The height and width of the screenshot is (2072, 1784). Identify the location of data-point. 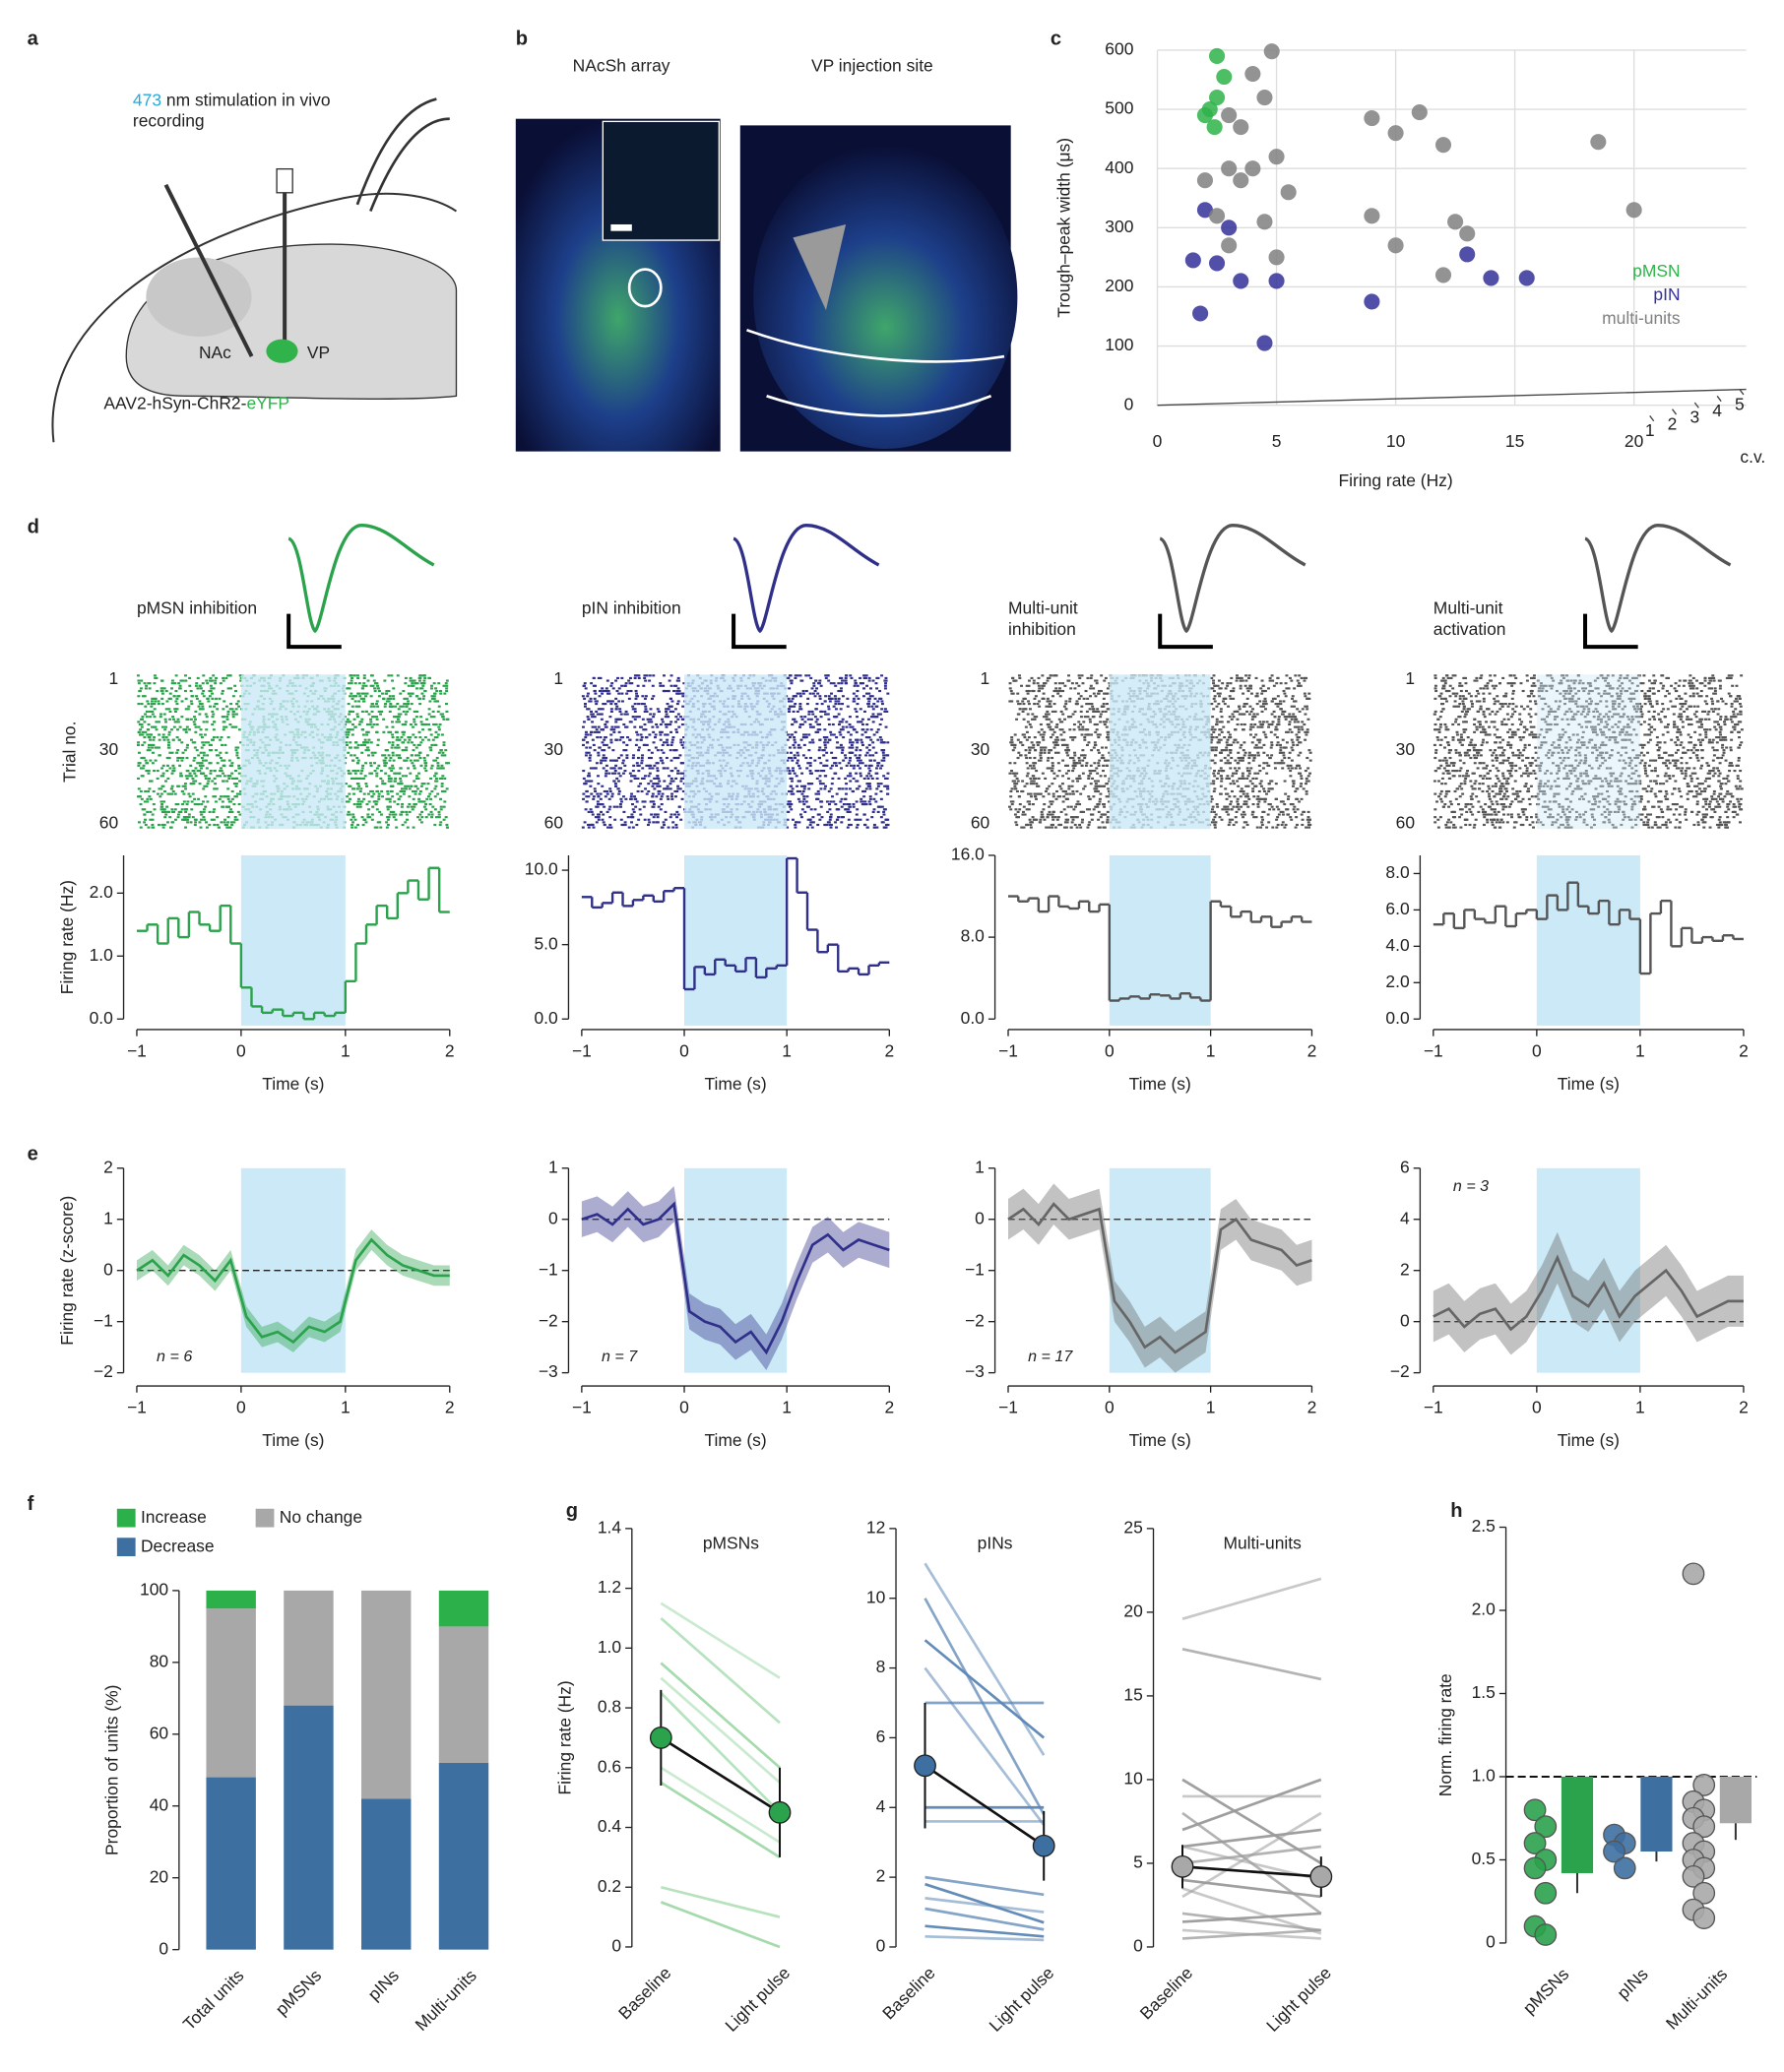
(1396, 245).